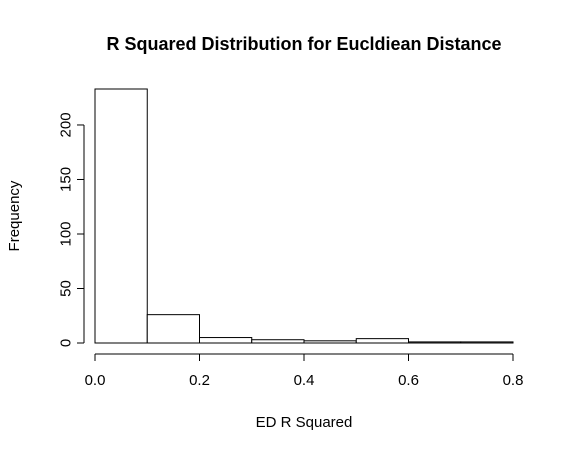 The image size is (571, 451). Describe the element at coordinates (95, 380) in the screenshot. I see `x-tick-label: 0.0` at that location.